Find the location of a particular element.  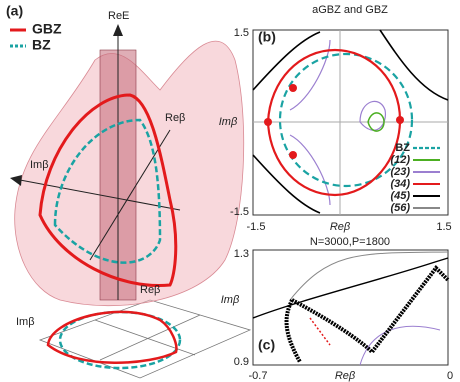

x-tick-label: 0 is located at coordinates (450, 376).